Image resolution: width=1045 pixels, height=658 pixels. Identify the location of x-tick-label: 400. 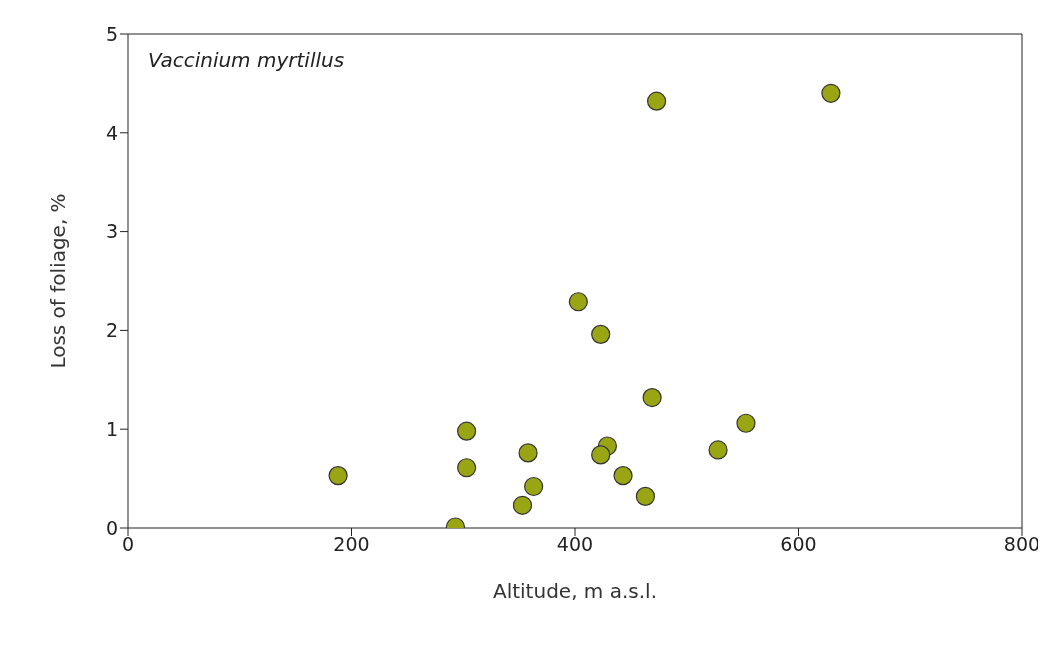
(575, 544).